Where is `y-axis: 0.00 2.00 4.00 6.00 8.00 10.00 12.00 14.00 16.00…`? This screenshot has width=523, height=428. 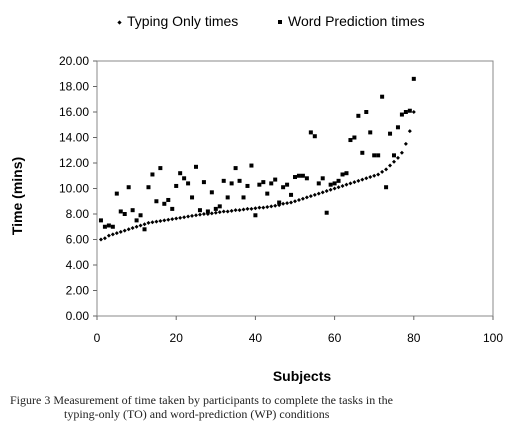 y-axis: 0.00 2.00 4.00 6.00 8.00 10.00 12.00 14.00 16.00… is located at coordinates (78, 188).